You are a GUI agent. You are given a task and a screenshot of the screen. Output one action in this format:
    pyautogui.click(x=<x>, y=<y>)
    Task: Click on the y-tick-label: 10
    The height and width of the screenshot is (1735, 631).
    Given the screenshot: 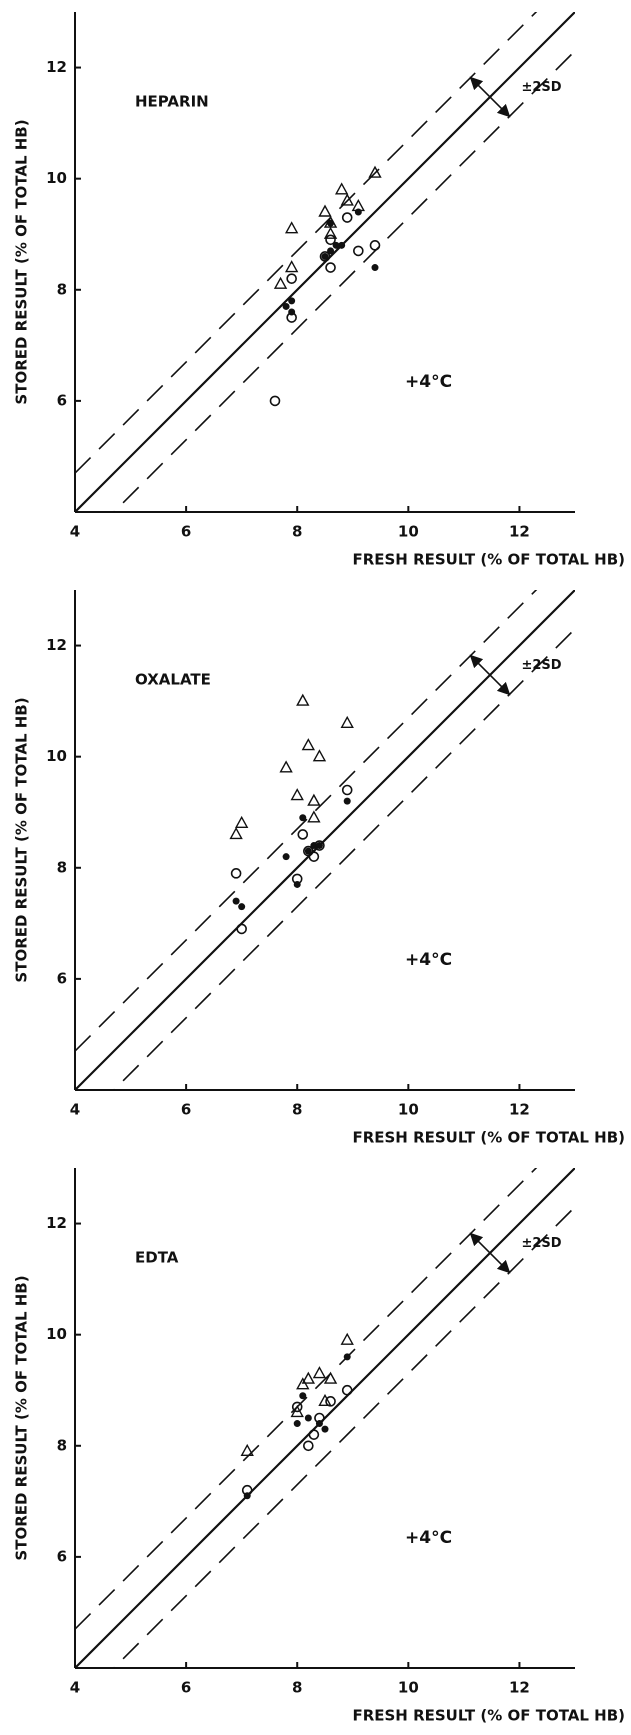 What is the action you would take?
    pyautogui.click(x=56, y=178)
    